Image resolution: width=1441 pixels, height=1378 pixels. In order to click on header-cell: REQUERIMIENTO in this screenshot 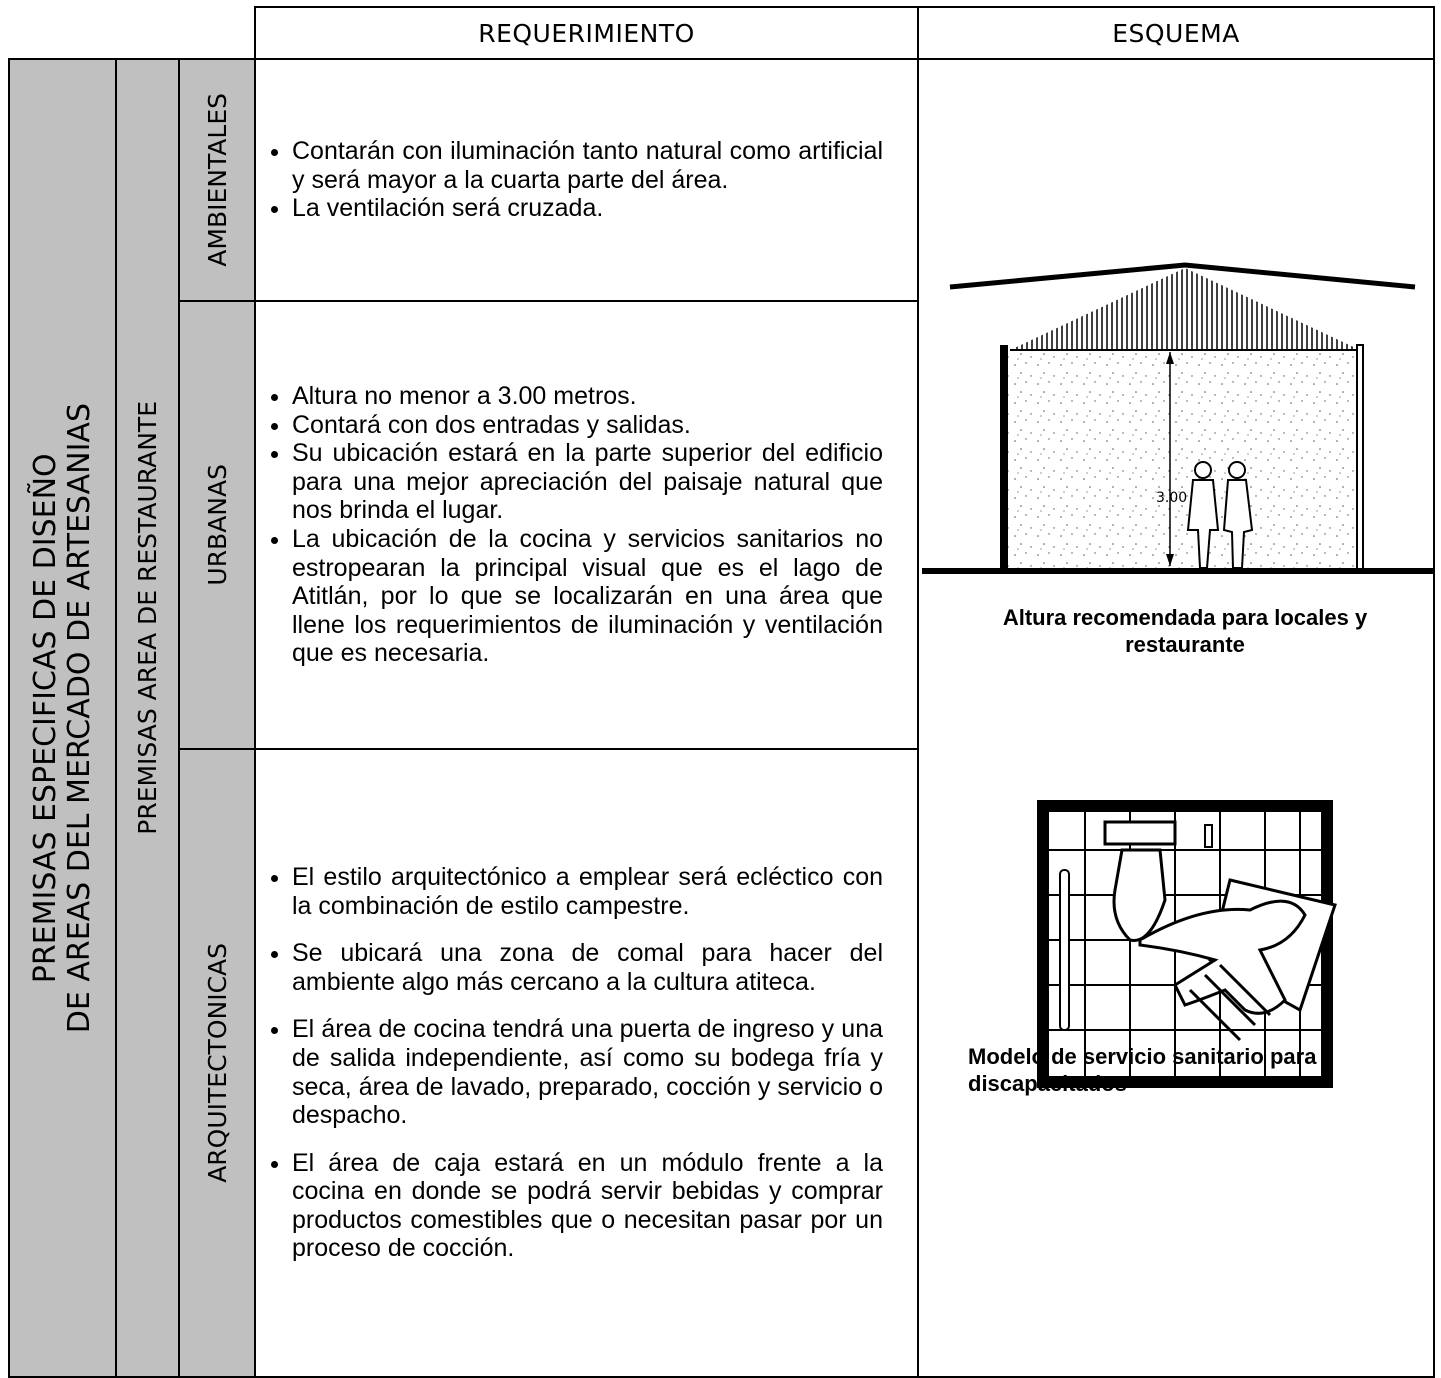, I will do `click(586, 33)`.